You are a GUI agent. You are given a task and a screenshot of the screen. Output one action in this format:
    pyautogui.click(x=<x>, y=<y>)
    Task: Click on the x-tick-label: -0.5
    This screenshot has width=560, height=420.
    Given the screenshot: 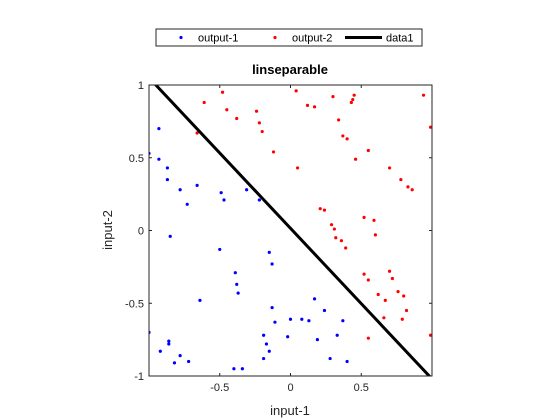 What is the action you would take?
    pyautogui.click(x=219, y=388)
    